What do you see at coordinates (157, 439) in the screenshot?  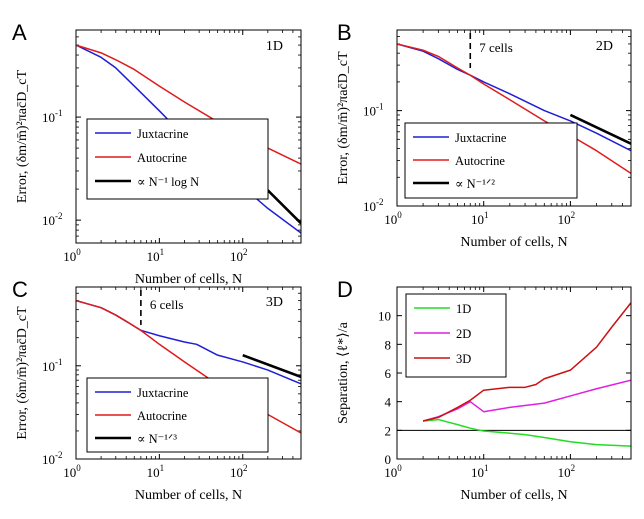 I see `legend-entry: ∝ N⁻¹ᐟ³` at bounding box center [157, 439].